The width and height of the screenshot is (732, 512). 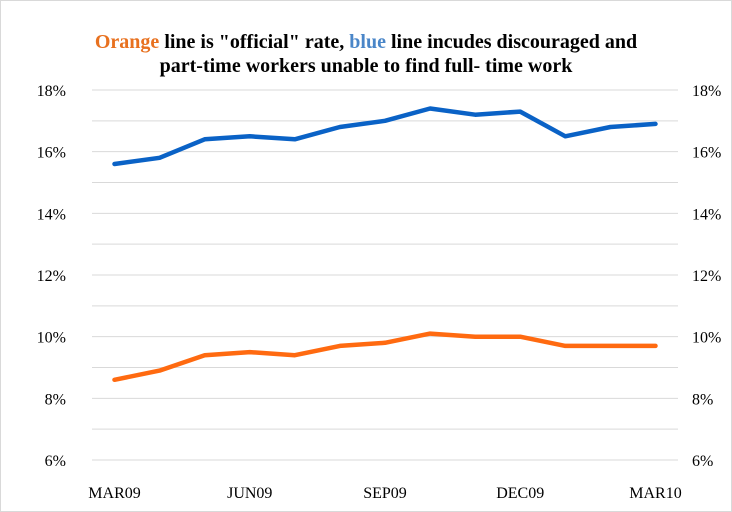 I want to click on title-blue-word: blue, so click(x=367, y=42).